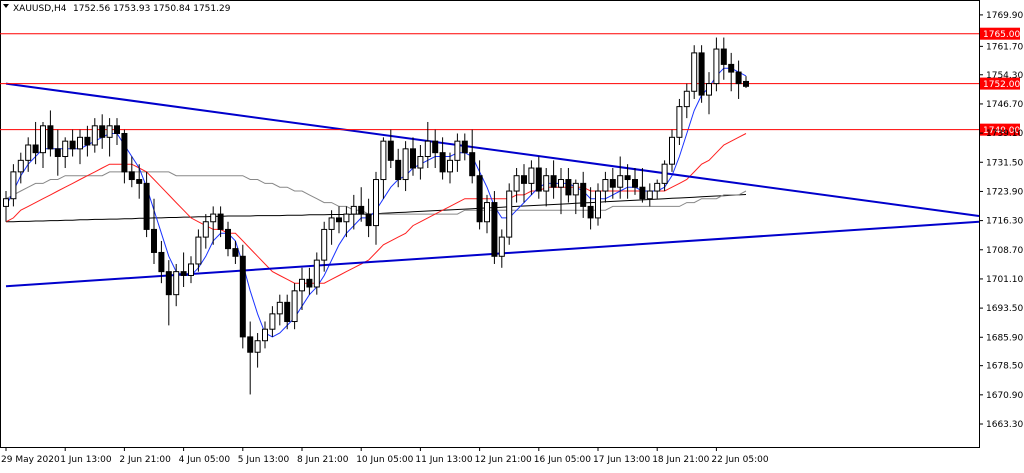  What do you see at coordinates (1004, 396) in the screenshot?
I see `y-tick-label: 1670.90` at bounding box center [1004, 396].